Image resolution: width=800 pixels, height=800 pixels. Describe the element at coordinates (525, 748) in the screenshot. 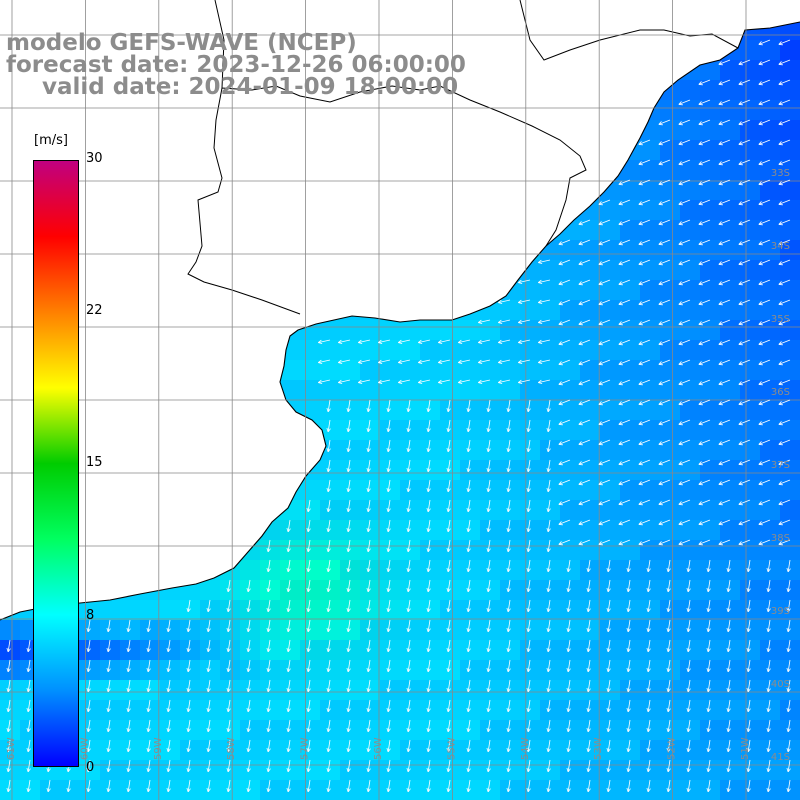

I see `lon-label: 54W` at that location.